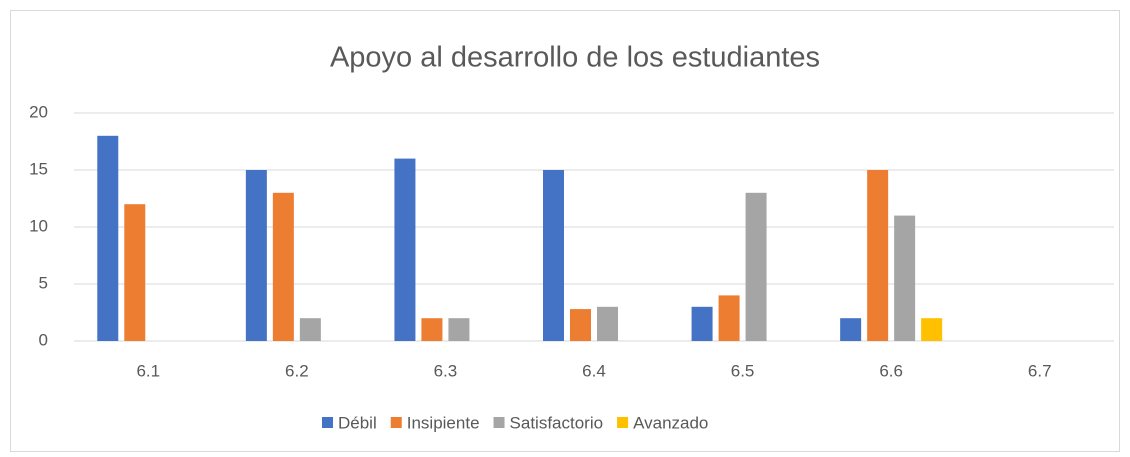 Image resolution: width=1130 pixels, height=457 pixels. What do you see at coordinates (1040, 370) in the screenshot?
I see `x-tick-label: 6.7` at bounding box center [1040, 370].